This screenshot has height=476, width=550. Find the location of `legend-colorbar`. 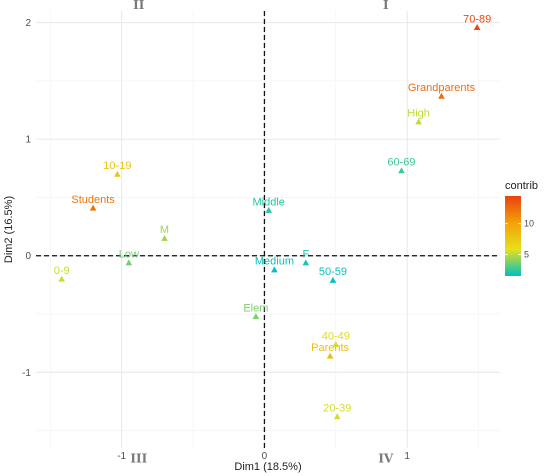

legend-colorbar is located at coordinates (513, 236).